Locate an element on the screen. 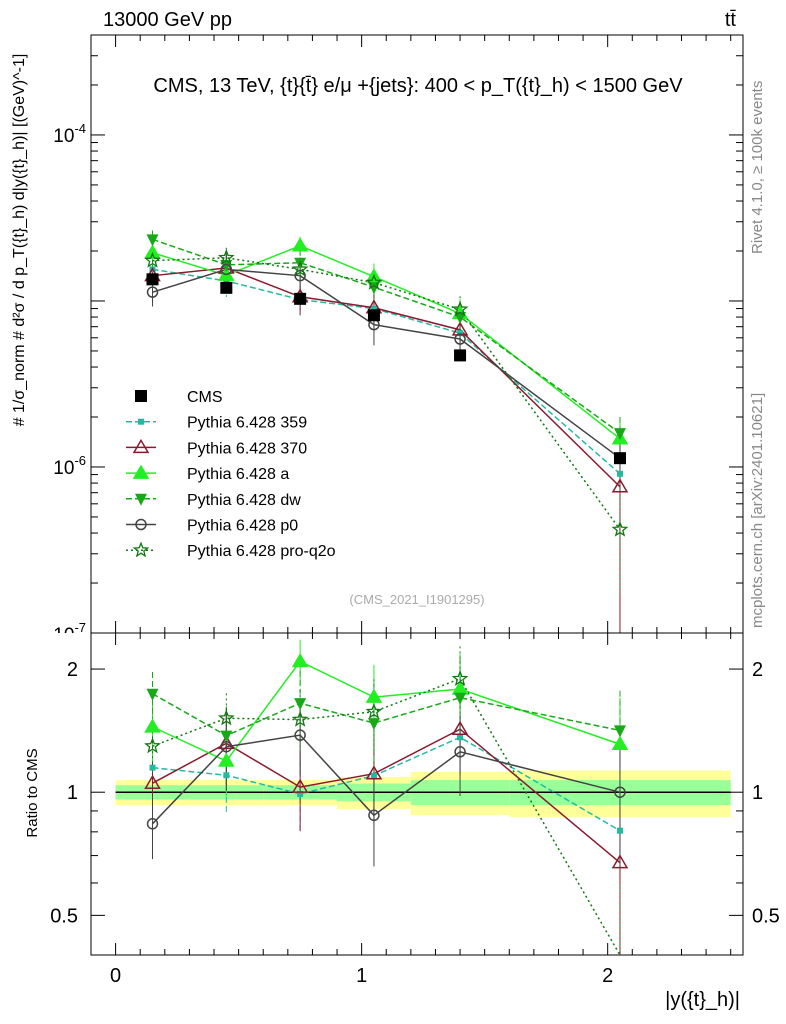 The image size is (786, 1024). legend-marker-pq2o is located at coordinates (141, 549).